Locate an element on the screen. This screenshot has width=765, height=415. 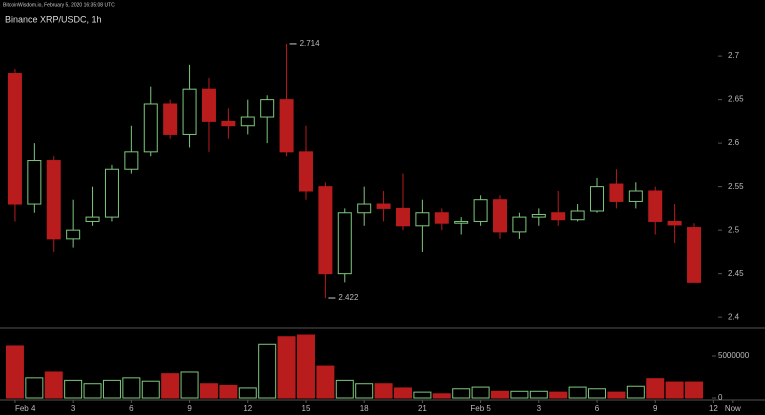
y-tick-label: 2.5 is located at coordinates (734, 229).